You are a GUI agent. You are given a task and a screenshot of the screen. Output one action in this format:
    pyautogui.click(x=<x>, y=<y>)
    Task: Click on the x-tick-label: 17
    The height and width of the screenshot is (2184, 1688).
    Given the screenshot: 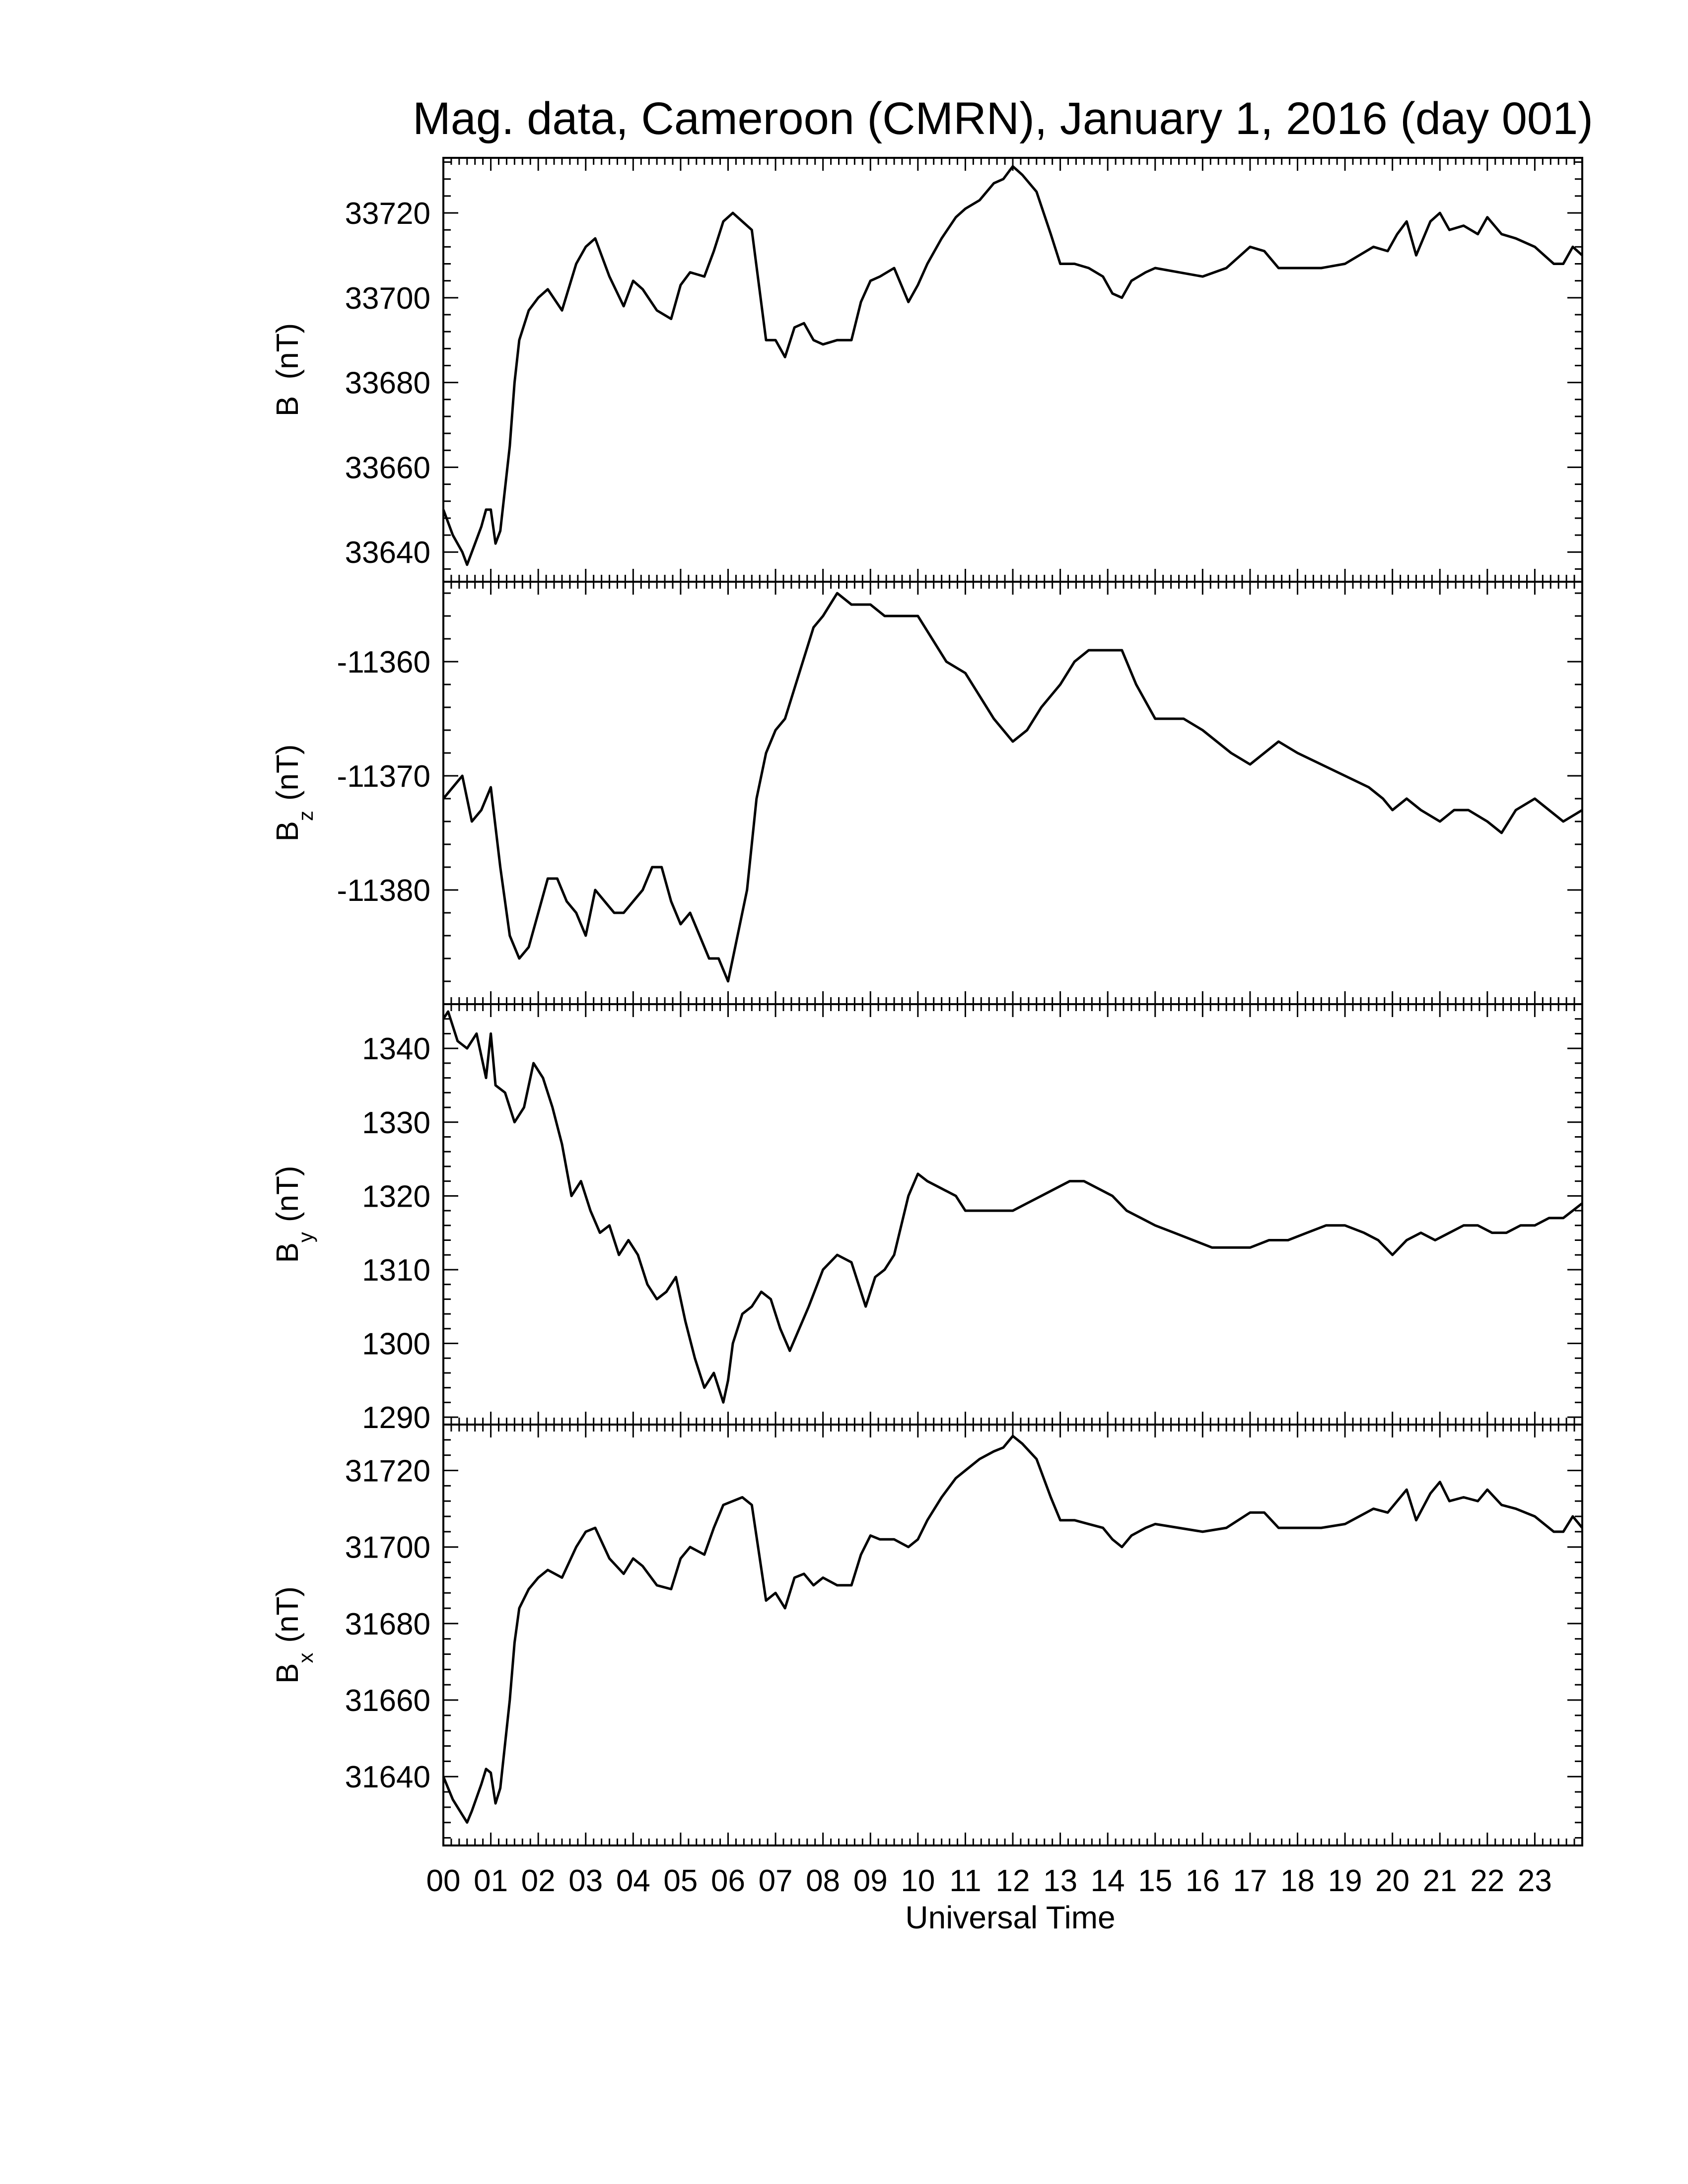 What is the action you would take?
    pyautogui.click(x=1250, y=1881)
    